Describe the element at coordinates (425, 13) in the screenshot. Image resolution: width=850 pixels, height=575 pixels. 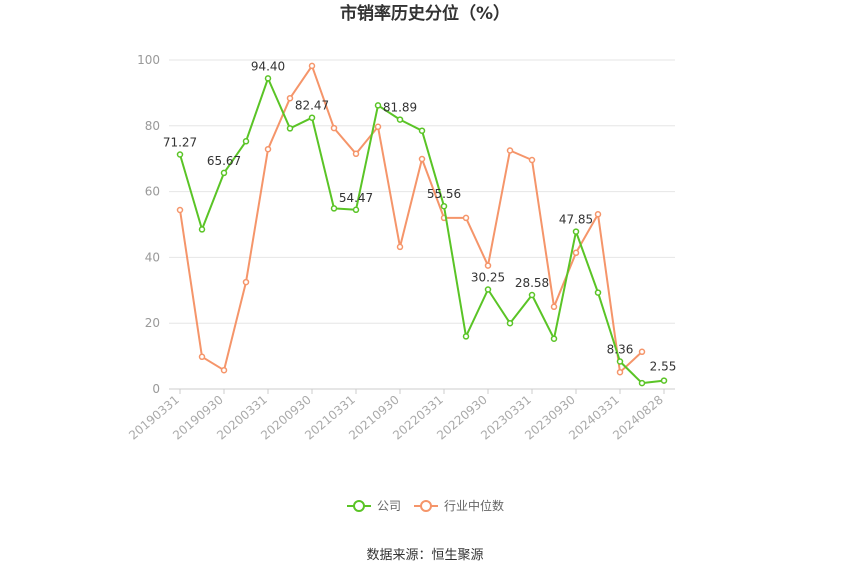
I see `chart-title: 市销率历史分位（%）` at that location.